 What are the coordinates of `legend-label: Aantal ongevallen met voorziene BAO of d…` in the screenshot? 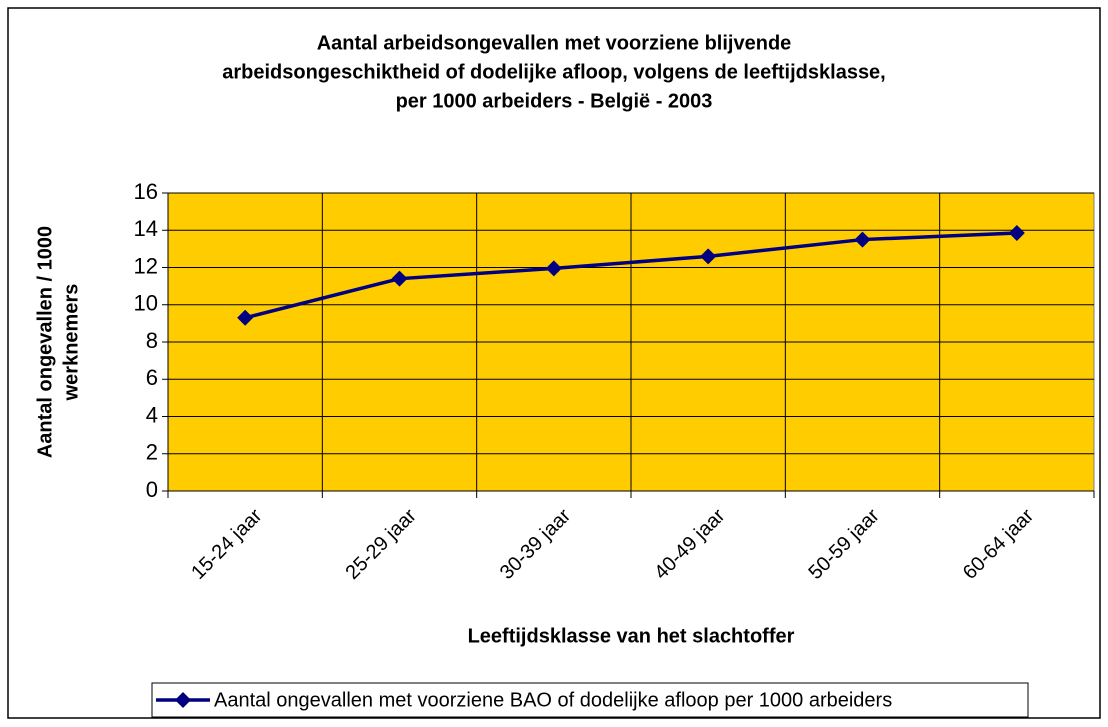 It's located at (553, 700).